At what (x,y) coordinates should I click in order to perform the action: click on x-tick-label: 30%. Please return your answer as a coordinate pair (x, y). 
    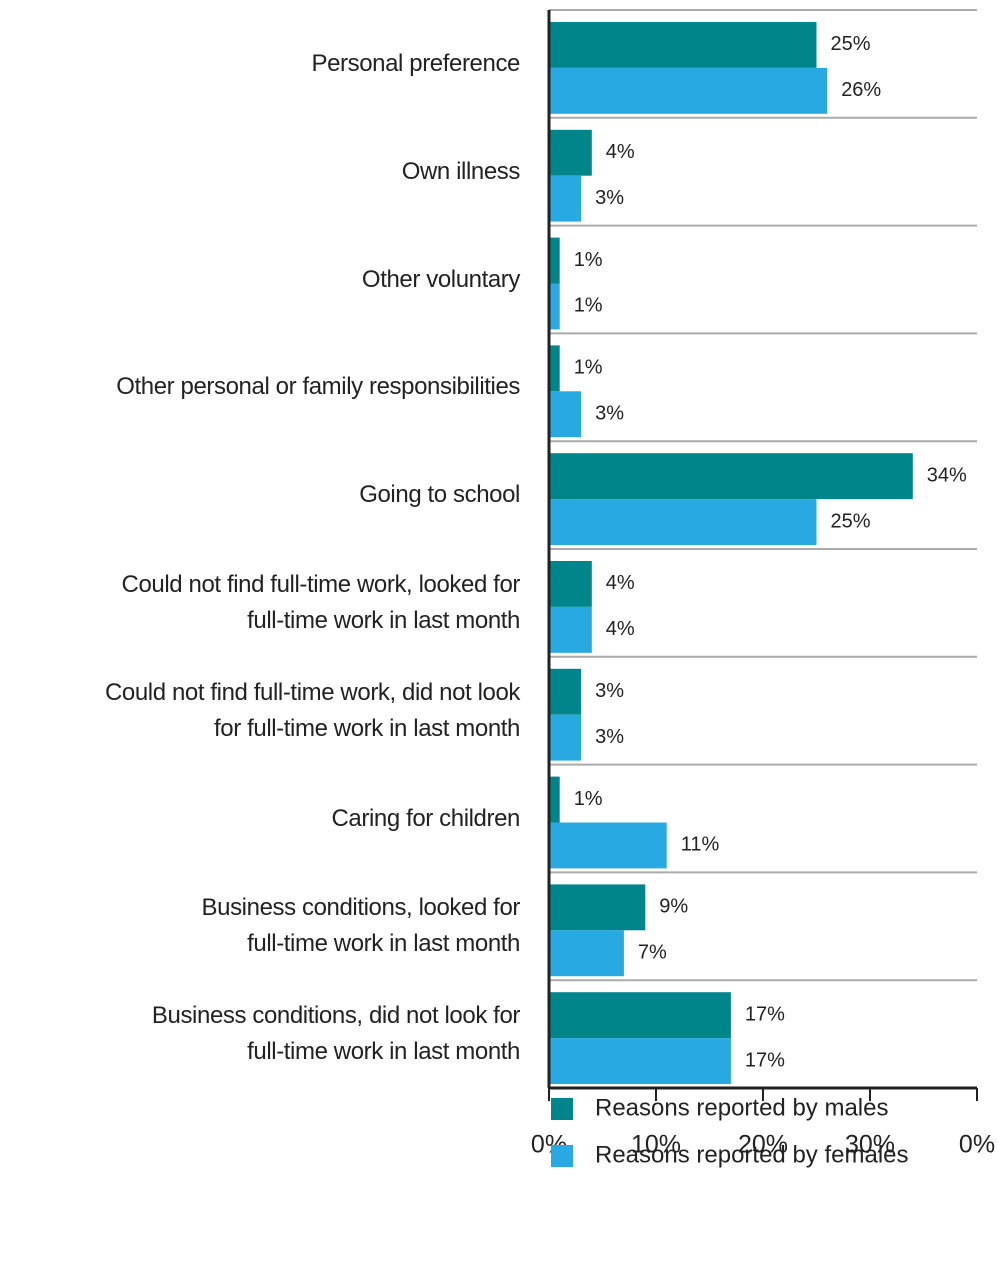
    Looking at the image, I should click on (870, 1145).